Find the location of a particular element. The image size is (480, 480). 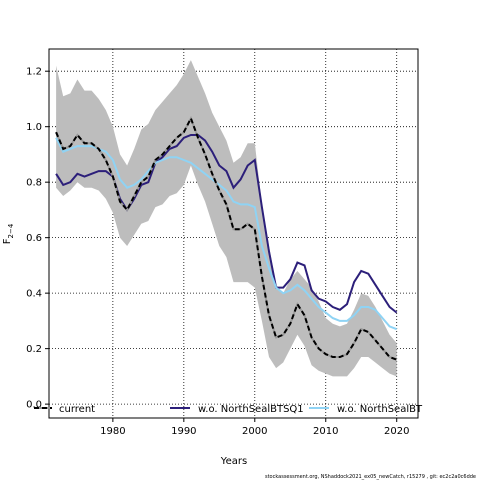

y-tick-label: 0.0 is located at coordinates (34, 405).